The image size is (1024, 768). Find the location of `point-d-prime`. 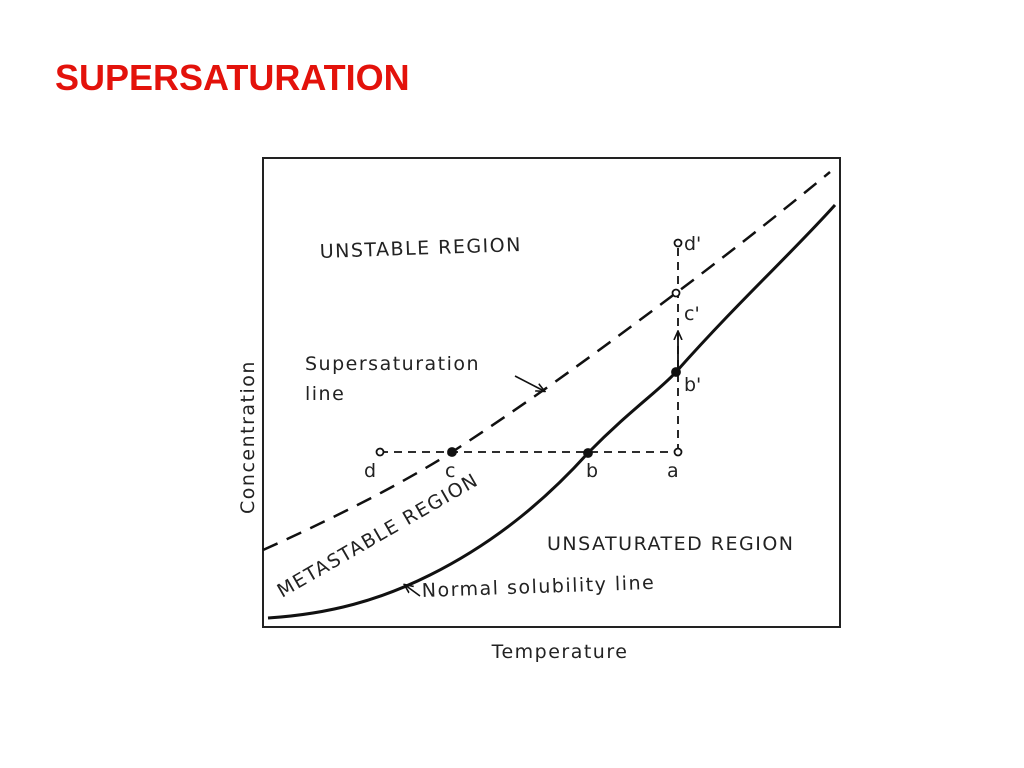

point-d-prime is located at coordinates (678, 243).